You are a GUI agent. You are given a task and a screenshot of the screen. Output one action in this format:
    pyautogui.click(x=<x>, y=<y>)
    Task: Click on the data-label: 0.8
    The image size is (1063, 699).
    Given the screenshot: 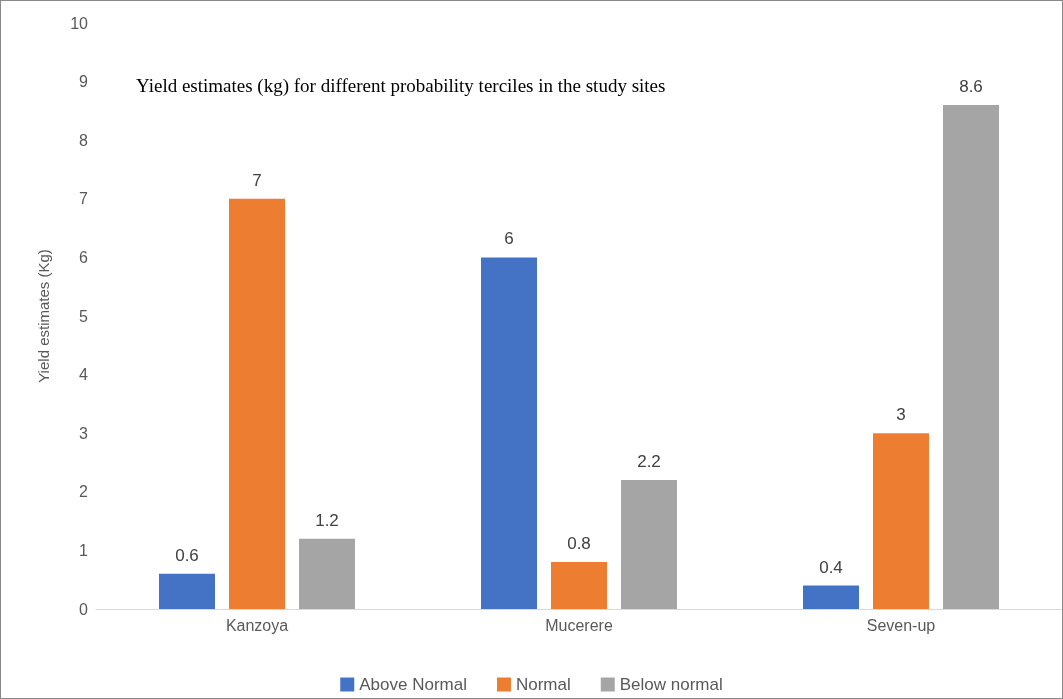 What is the action you would take?
    pyautogui.click(x=579, y=544)
    